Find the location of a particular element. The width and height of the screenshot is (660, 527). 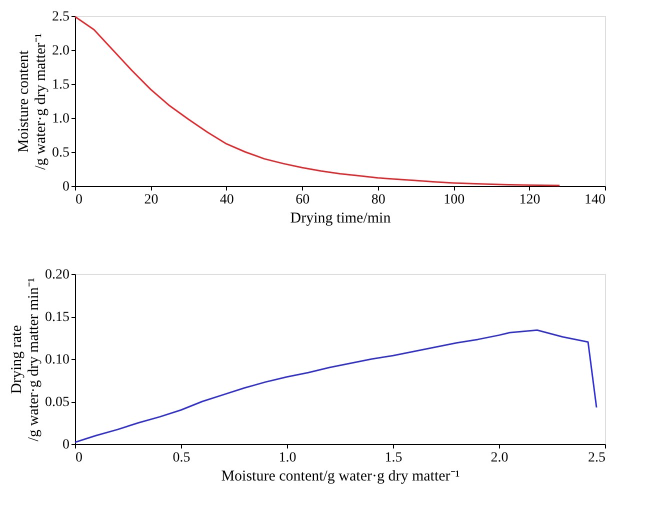

y-tick-label: 0.05 is located at coordinates (57, 402).